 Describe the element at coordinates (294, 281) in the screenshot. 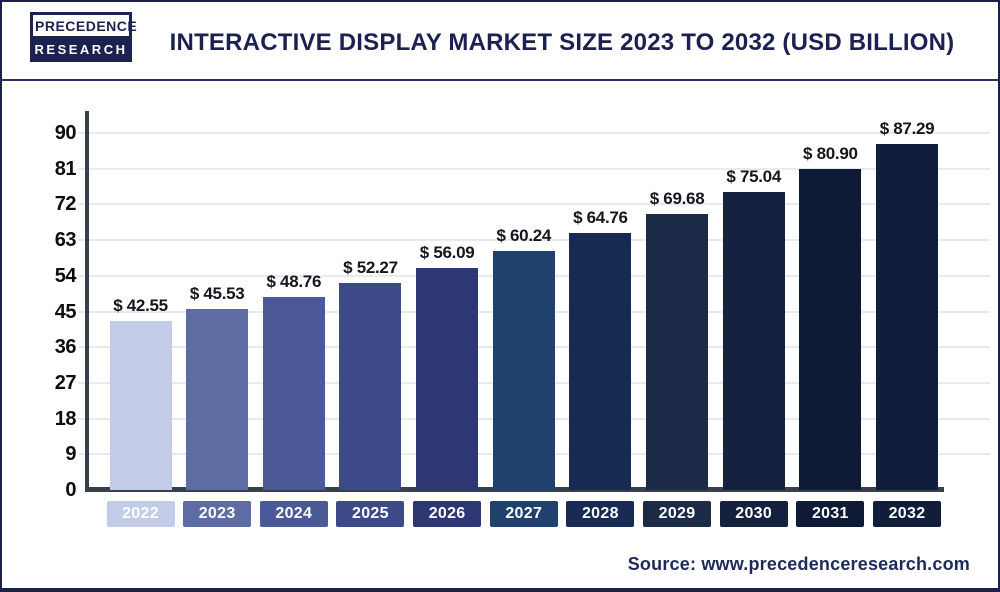

I see `bar-value-2024: $ 48.76` at that location.